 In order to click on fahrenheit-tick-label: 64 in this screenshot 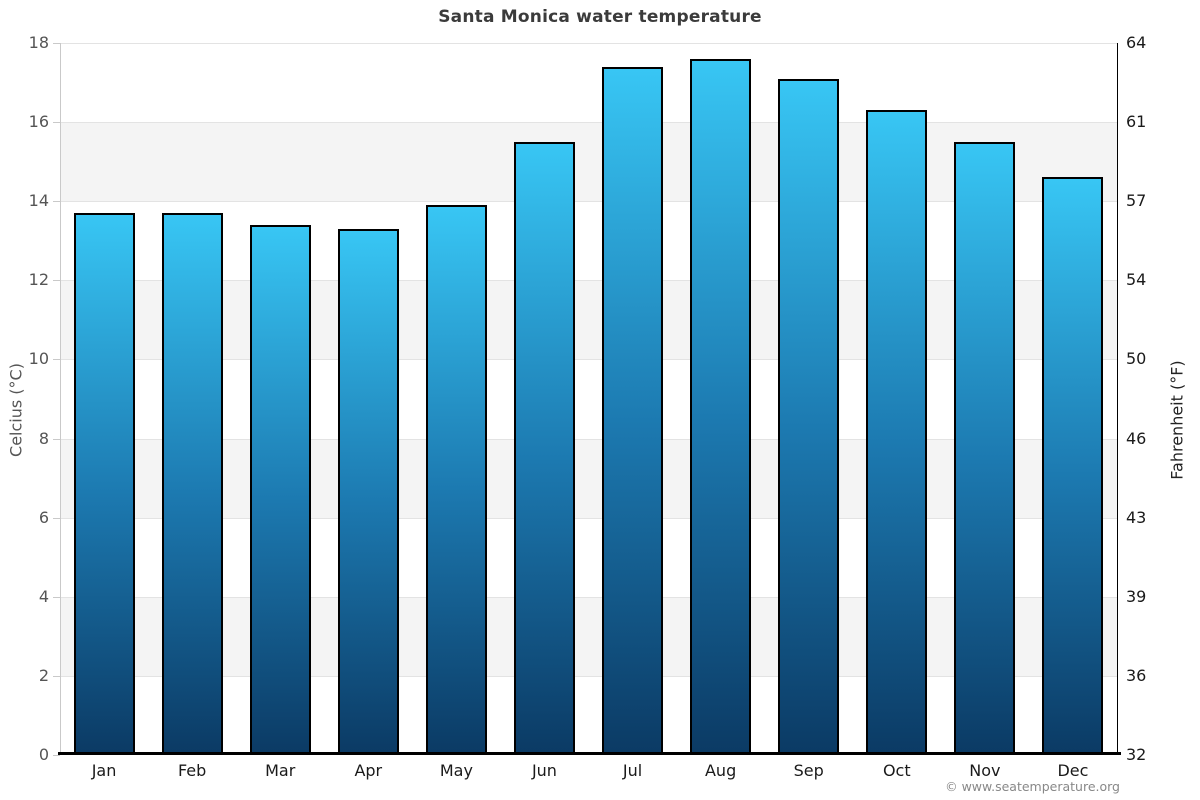, I will do `click(1136, 42)`.